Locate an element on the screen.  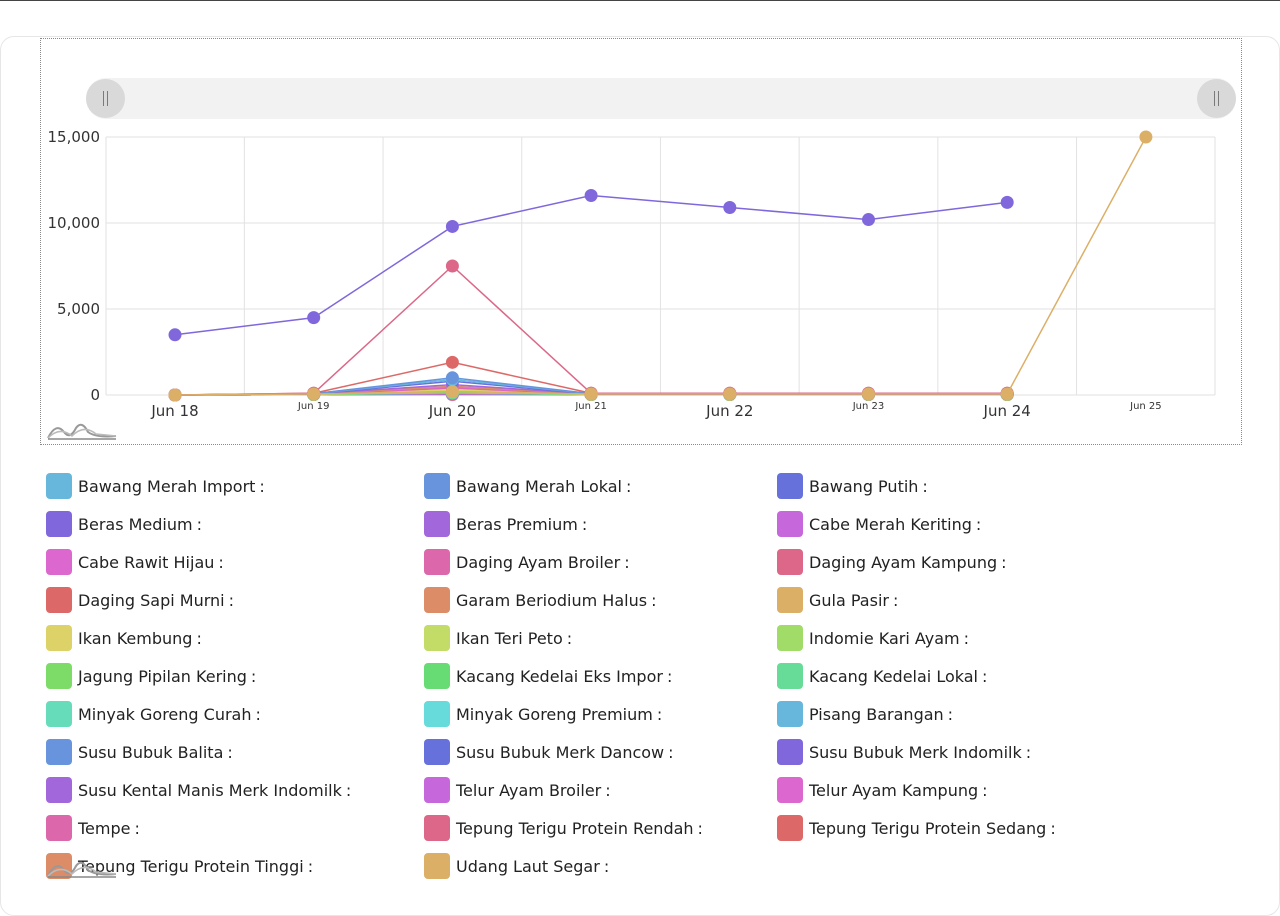
legend-item: Gula Pasir: is located at coordinates (837, 600).